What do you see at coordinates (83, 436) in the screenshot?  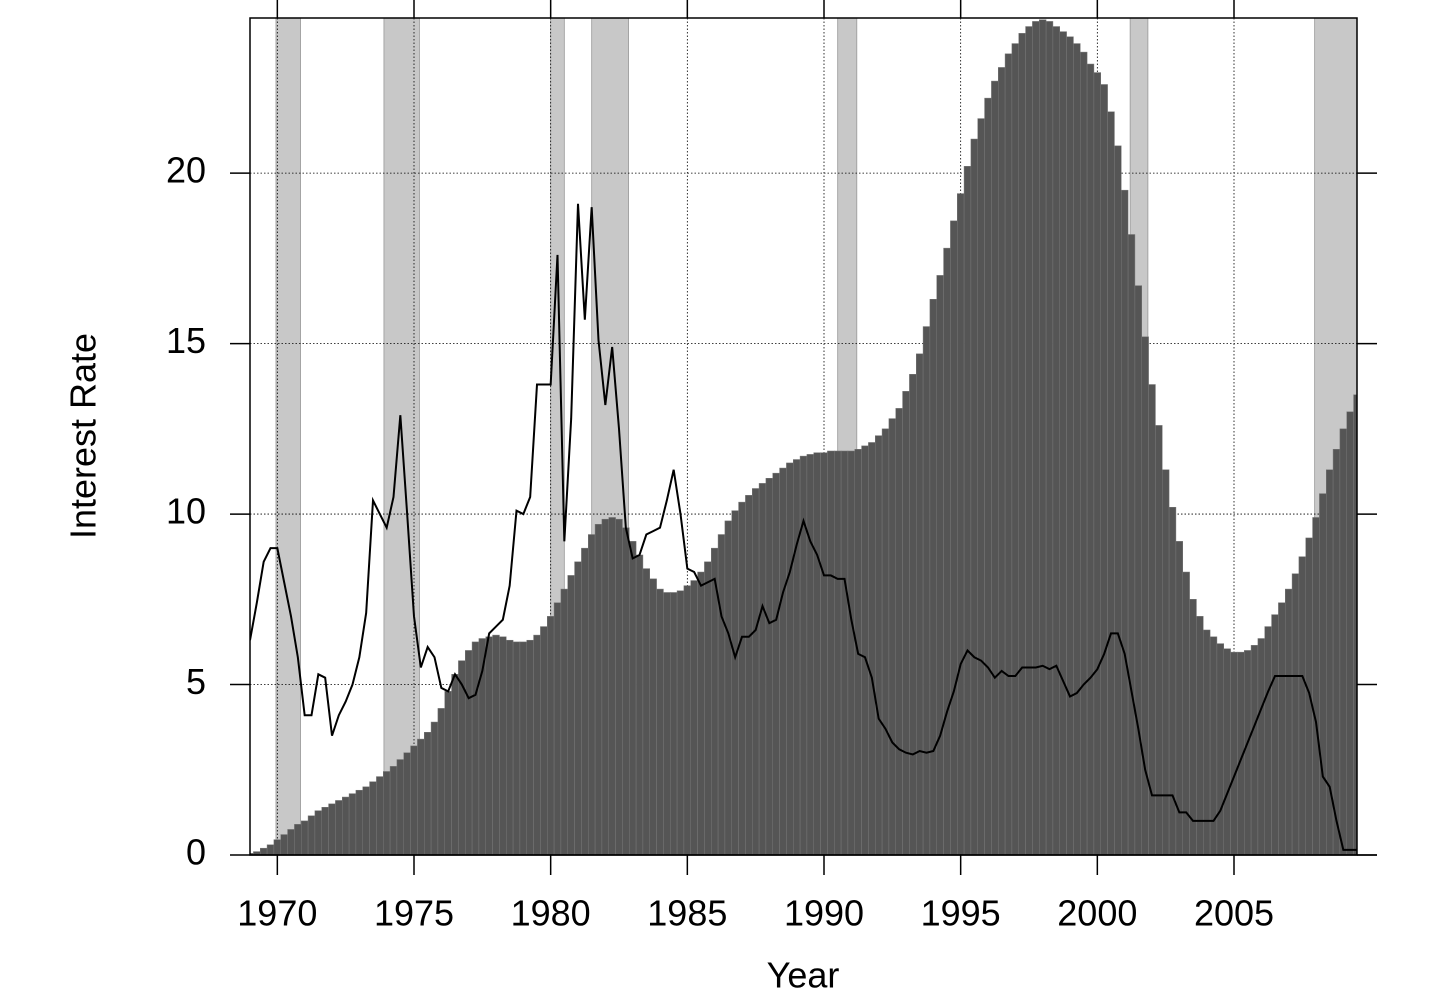 I see `y-axis-label: Interest Rate` at bounding box center [83, 436].